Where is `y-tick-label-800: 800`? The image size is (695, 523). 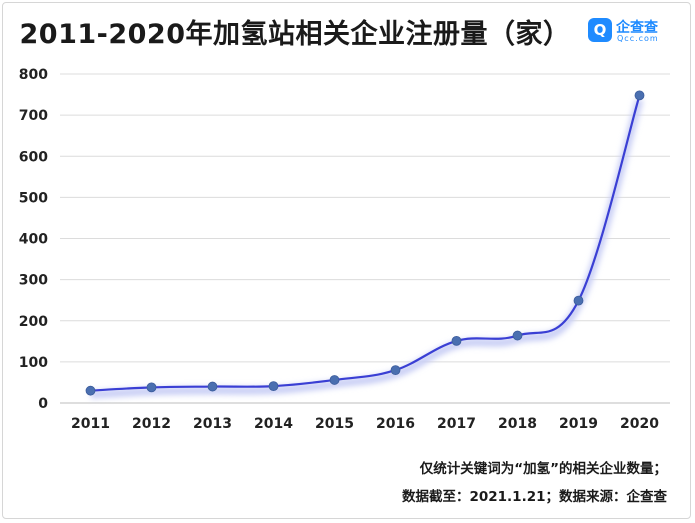
y-tick-label-800: 800 is located at coordinates (33, 75).